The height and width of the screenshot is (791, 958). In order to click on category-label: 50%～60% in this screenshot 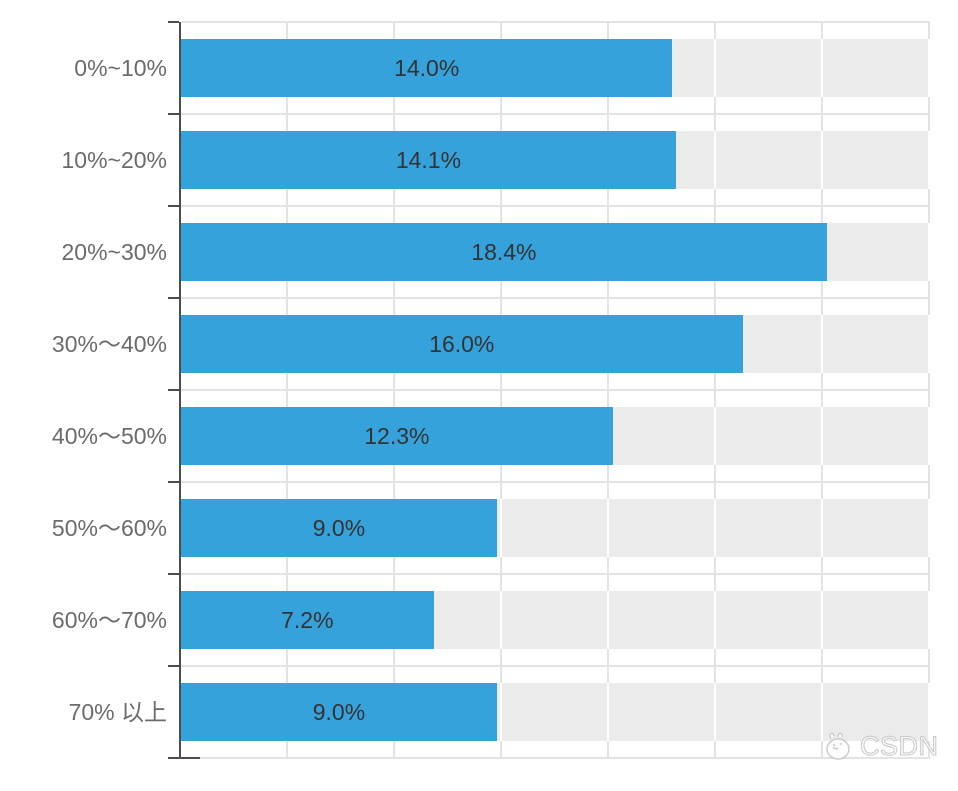, I will do `click(109, 528)`.